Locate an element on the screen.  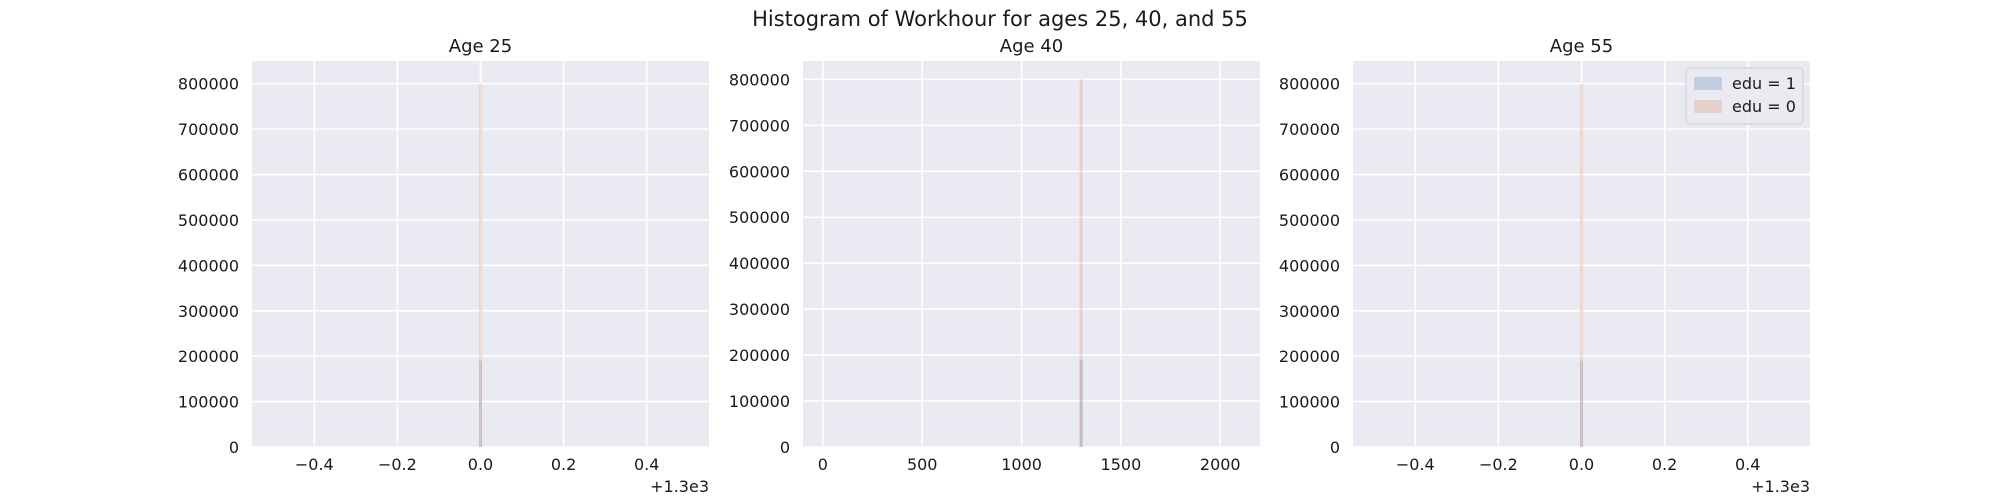
y-tick-label-3-0: 0 is located at coordinates (1335, 447).